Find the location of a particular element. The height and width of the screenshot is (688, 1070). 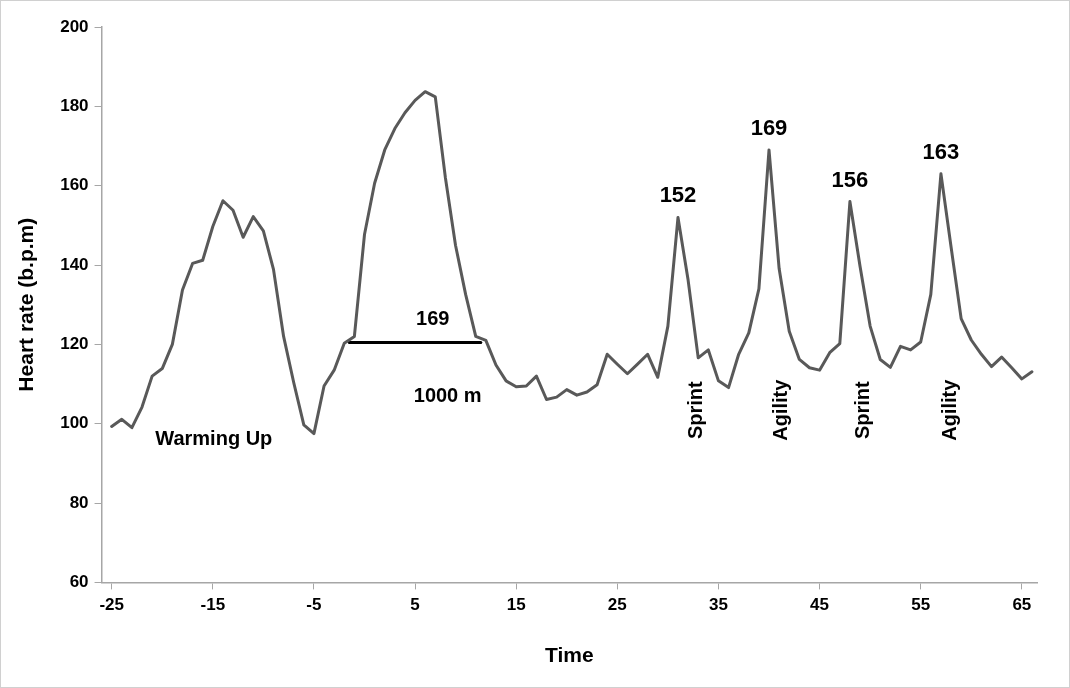

x-tick-label: 35 is located at coordinates (718, 605).